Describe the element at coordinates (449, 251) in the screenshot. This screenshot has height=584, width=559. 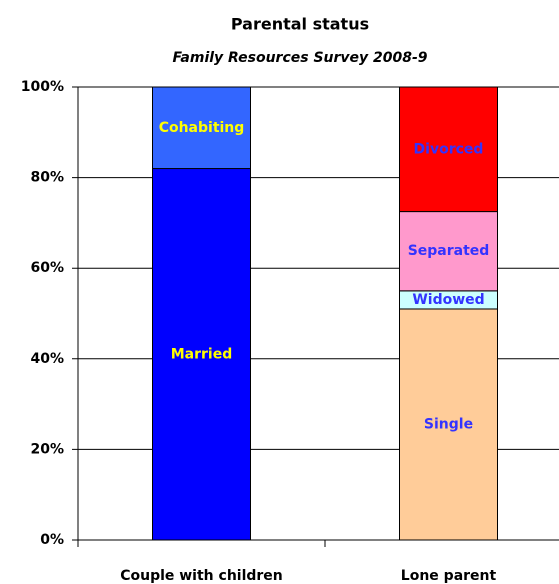
I see `segment-label: Separated` at that location.